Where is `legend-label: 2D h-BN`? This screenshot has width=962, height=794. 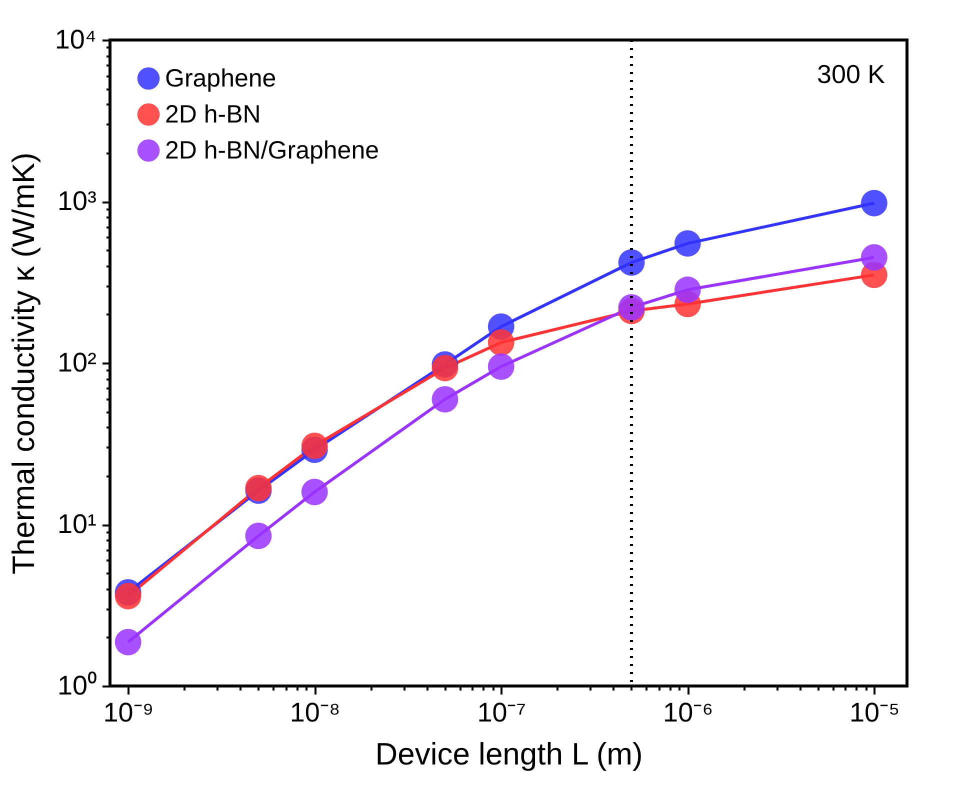
legend-label: 2D h-BN is located at coordinates (213, 114).